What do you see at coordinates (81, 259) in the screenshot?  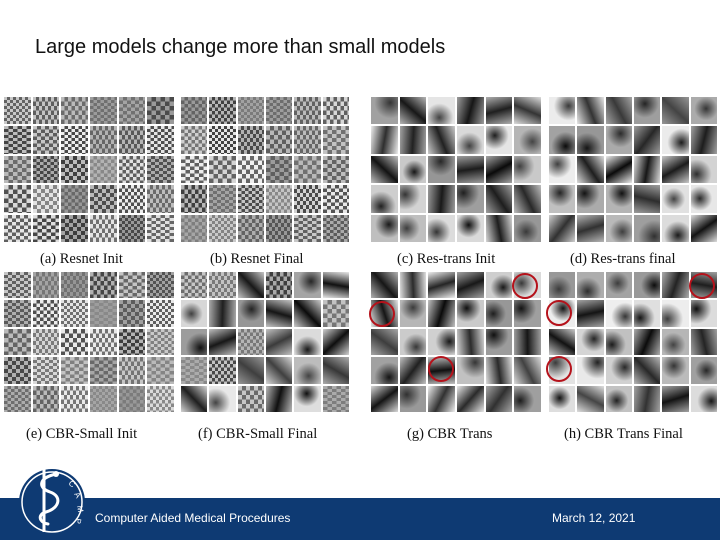 I see `caption-a: (a) Resnet Init` at bounding box center [81, 259].